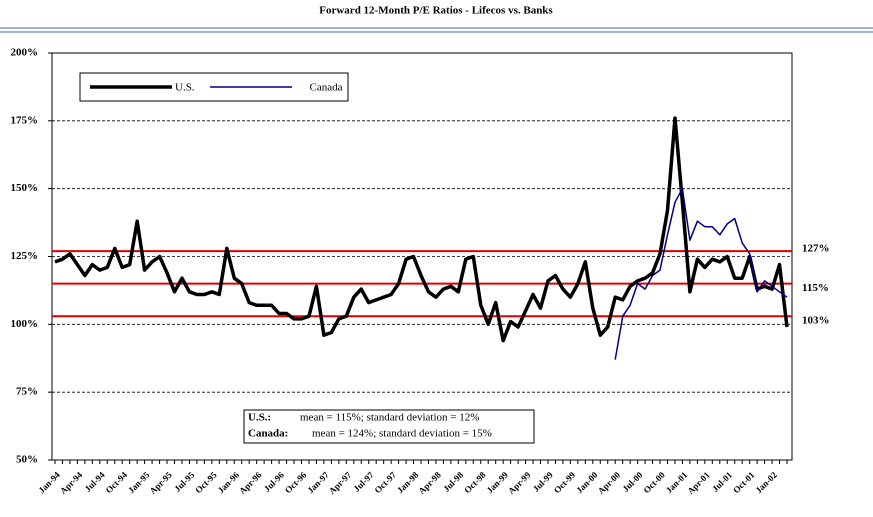 The height and width of the screenshot is (517, 873). Describe the element at coordinates (185, 88) in the screenshot. I see `legend-label: U.S.` at that location.